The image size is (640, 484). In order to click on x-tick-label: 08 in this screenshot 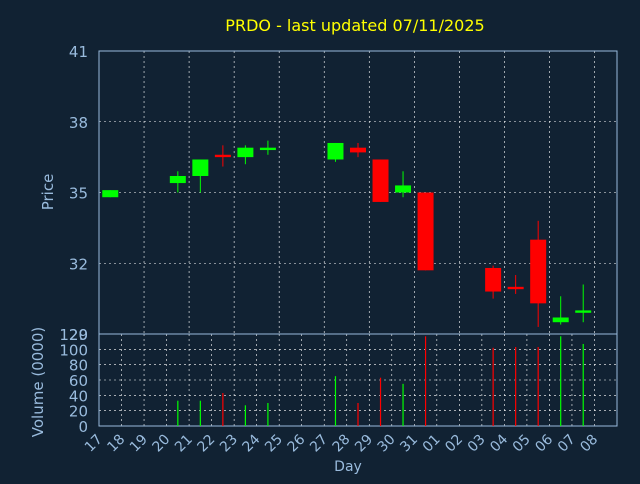, I will do `click(589, 444)`.